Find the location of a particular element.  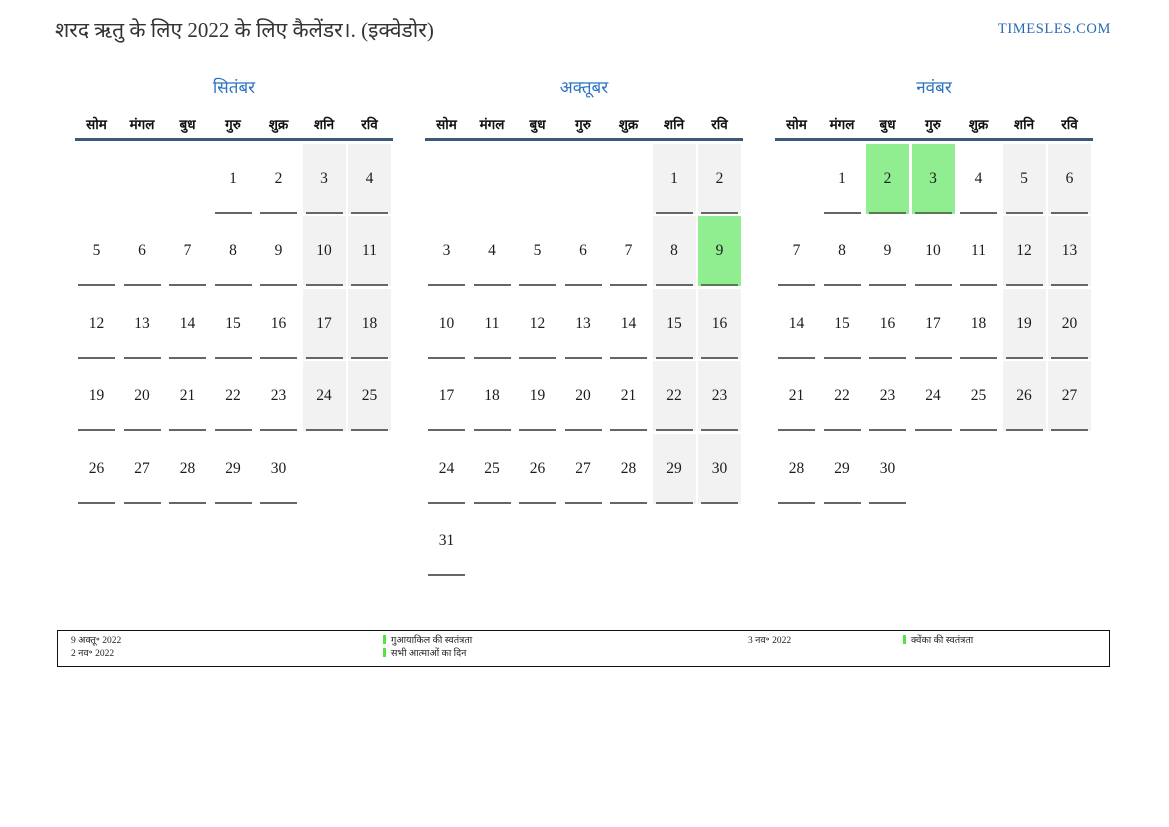

day-cell: 30 is located at coordinates (278, 469).